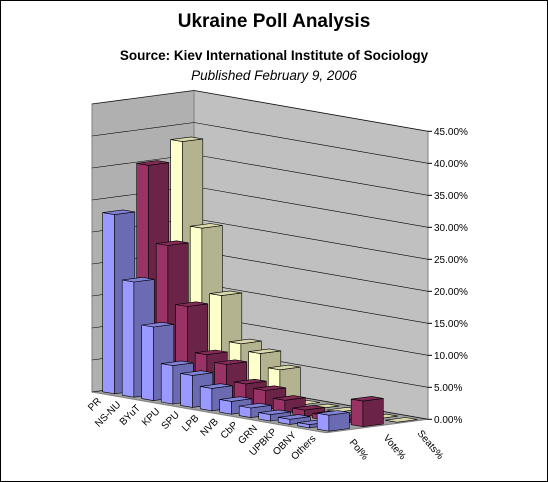  Describe the element at coordinates (448, 420) in the screenshot. I see `y-tick-label: 0.00%` at that location.